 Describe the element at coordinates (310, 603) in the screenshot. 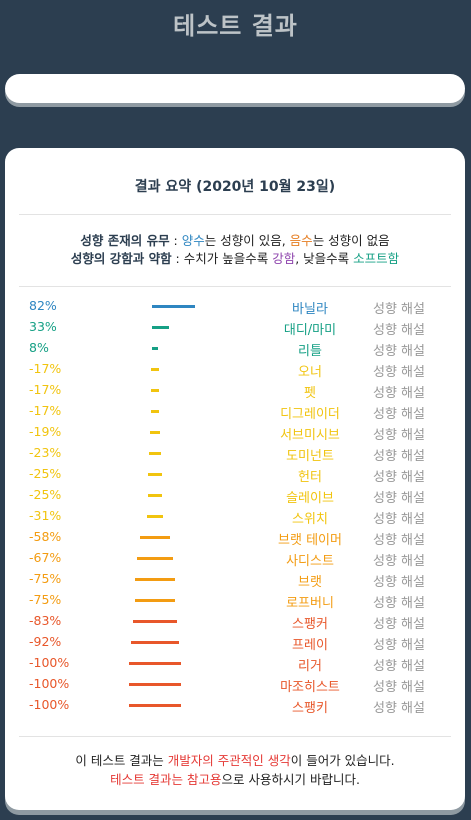

I see `result-name: 로프버니` at that location.